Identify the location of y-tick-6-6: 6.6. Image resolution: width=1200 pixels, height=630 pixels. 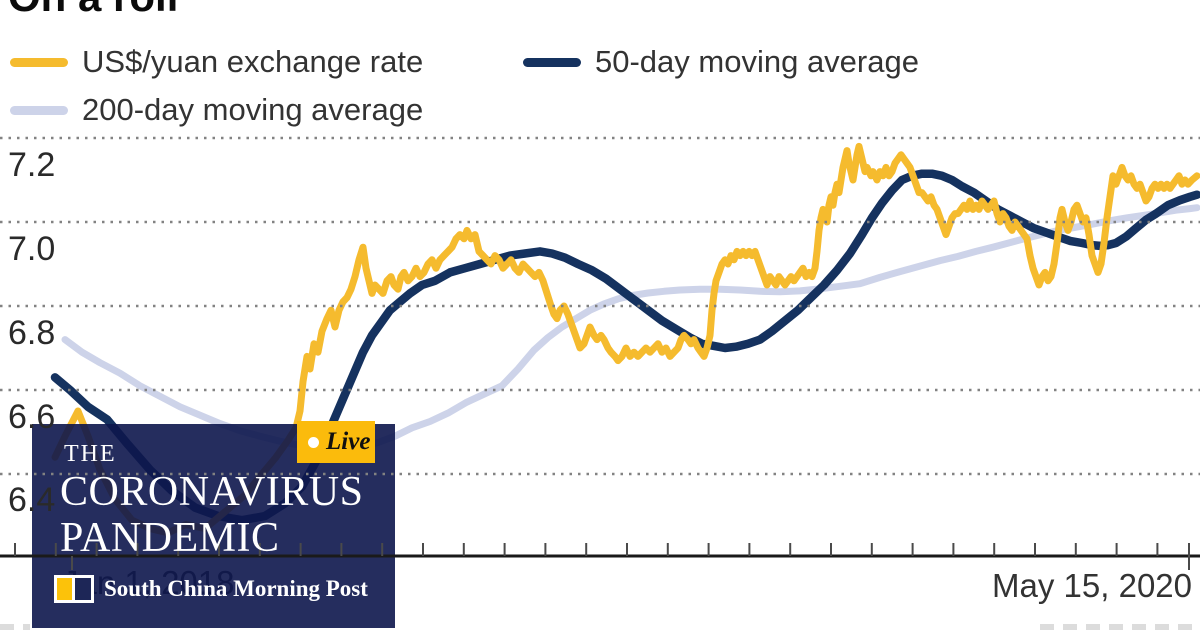
(32, 417).